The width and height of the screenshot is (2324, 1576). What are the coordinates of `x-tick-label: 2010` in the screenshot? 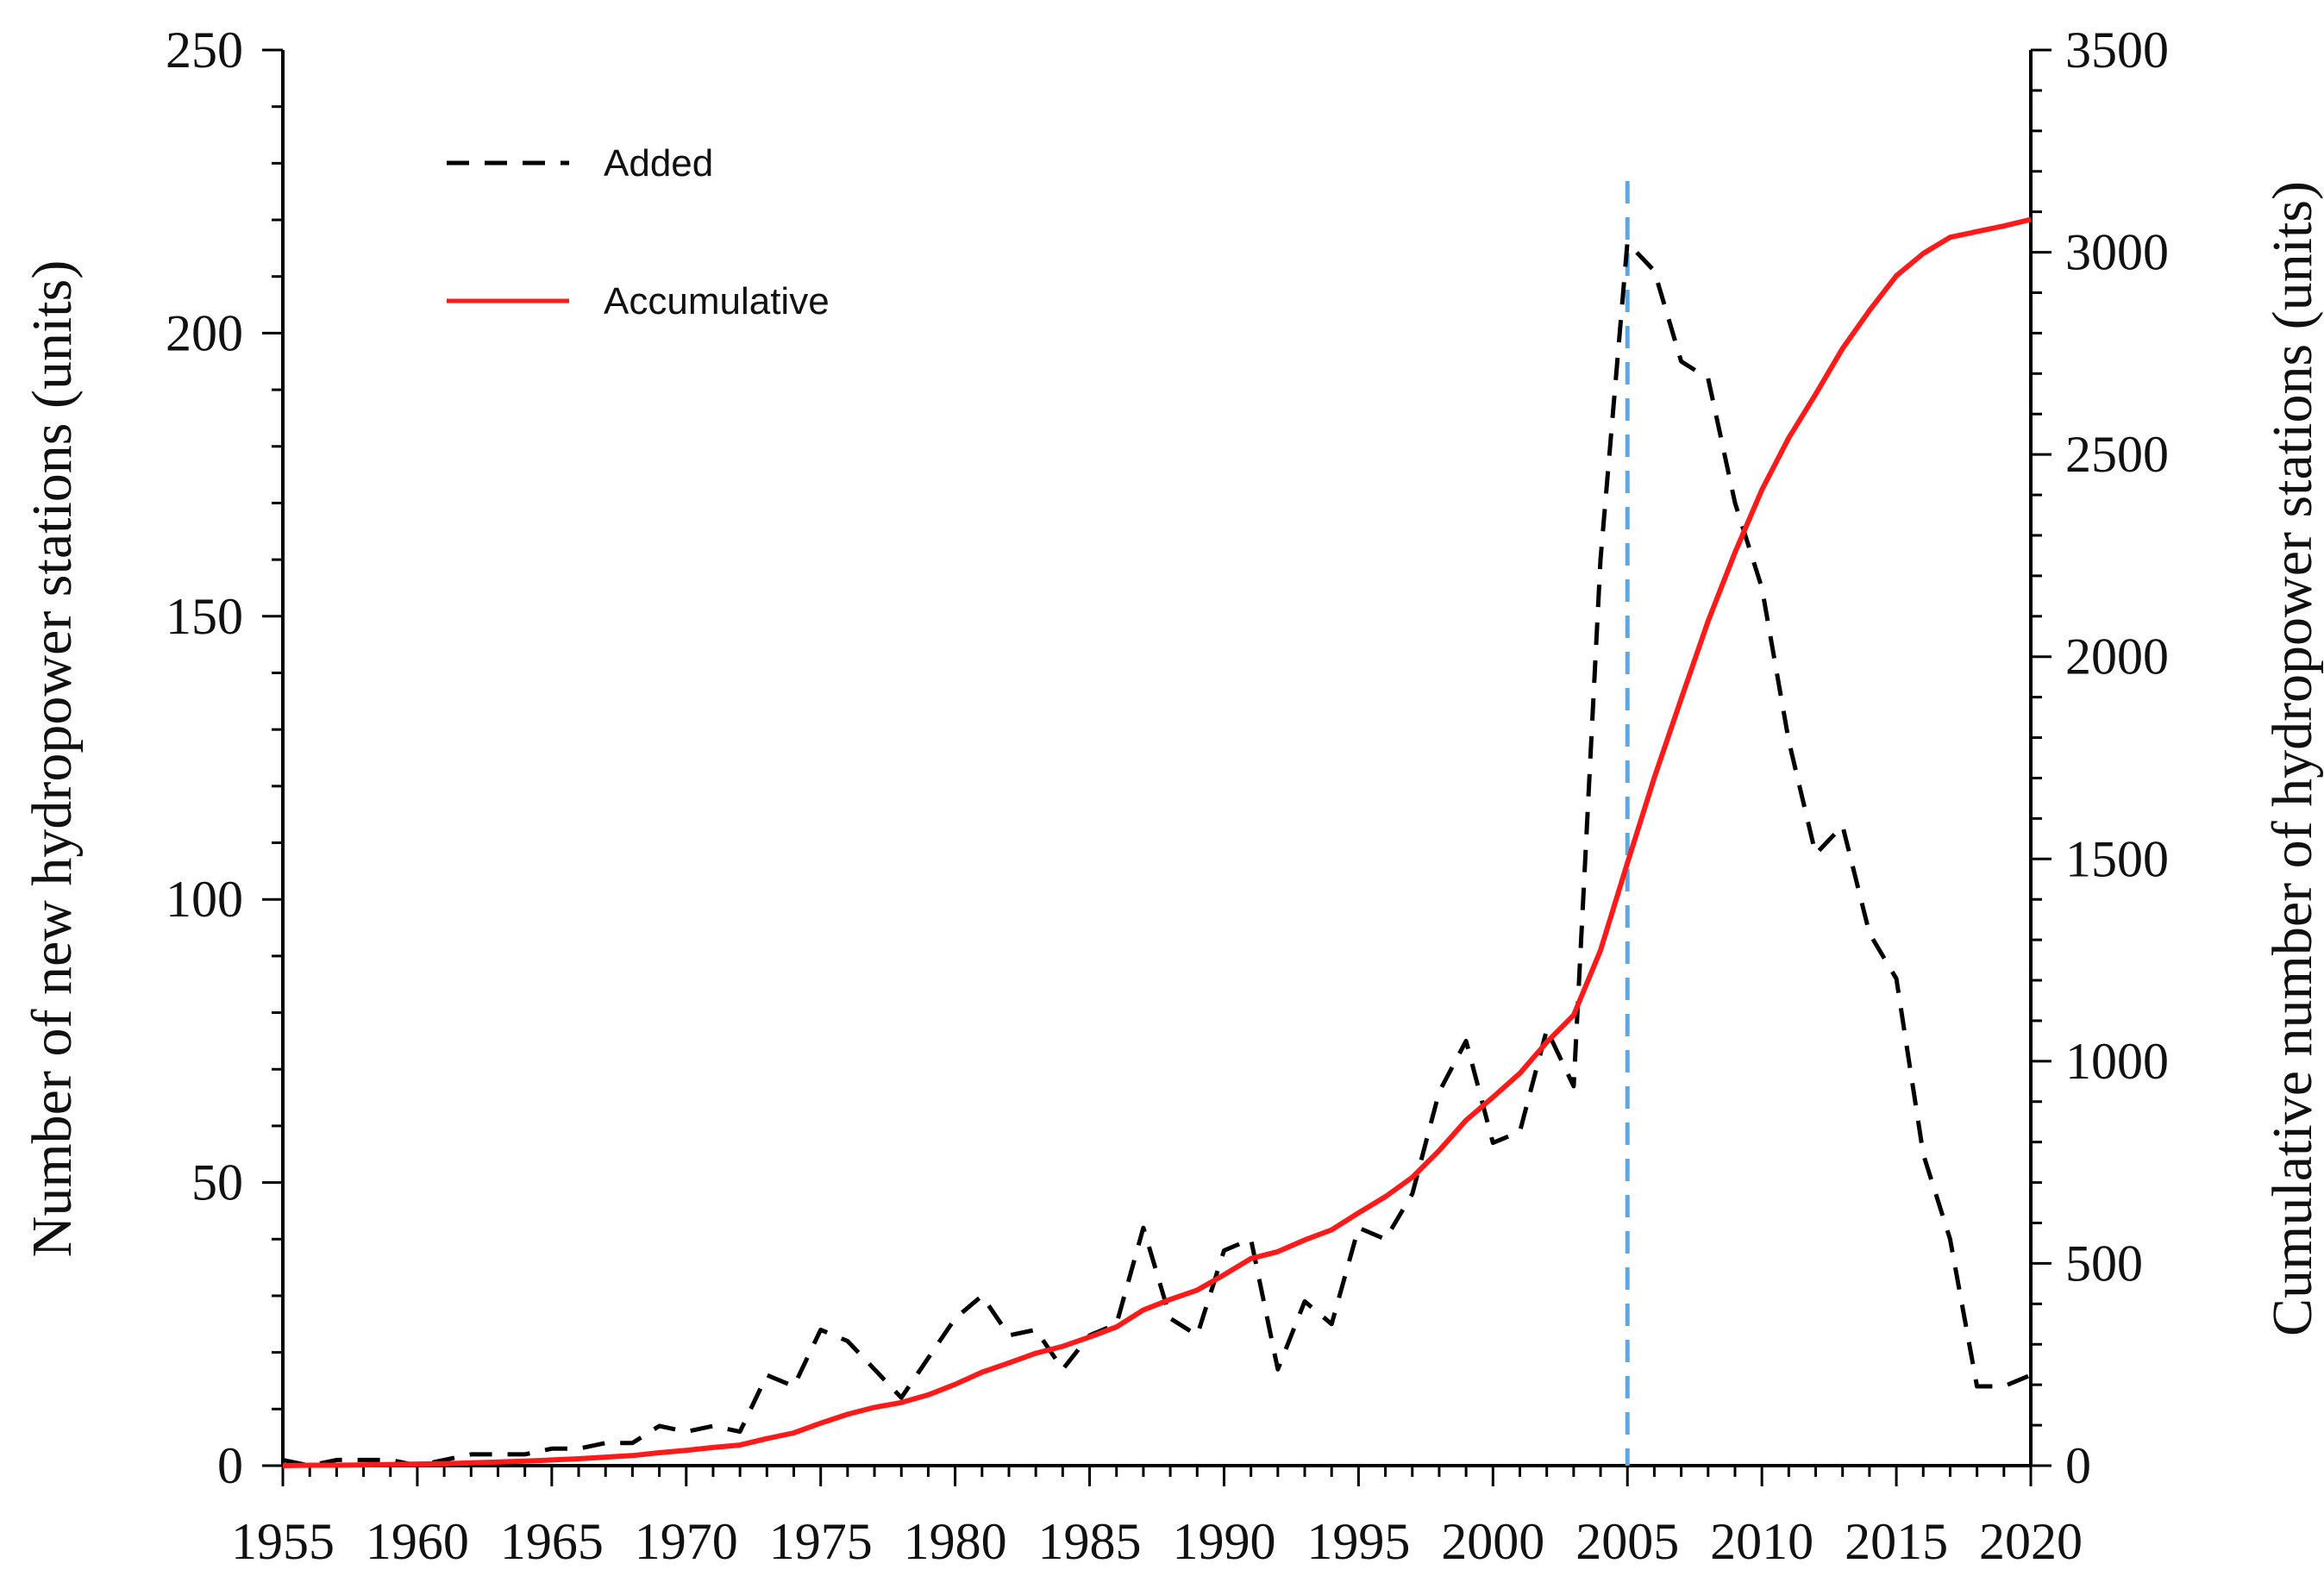 It's located at (1761, 1541).